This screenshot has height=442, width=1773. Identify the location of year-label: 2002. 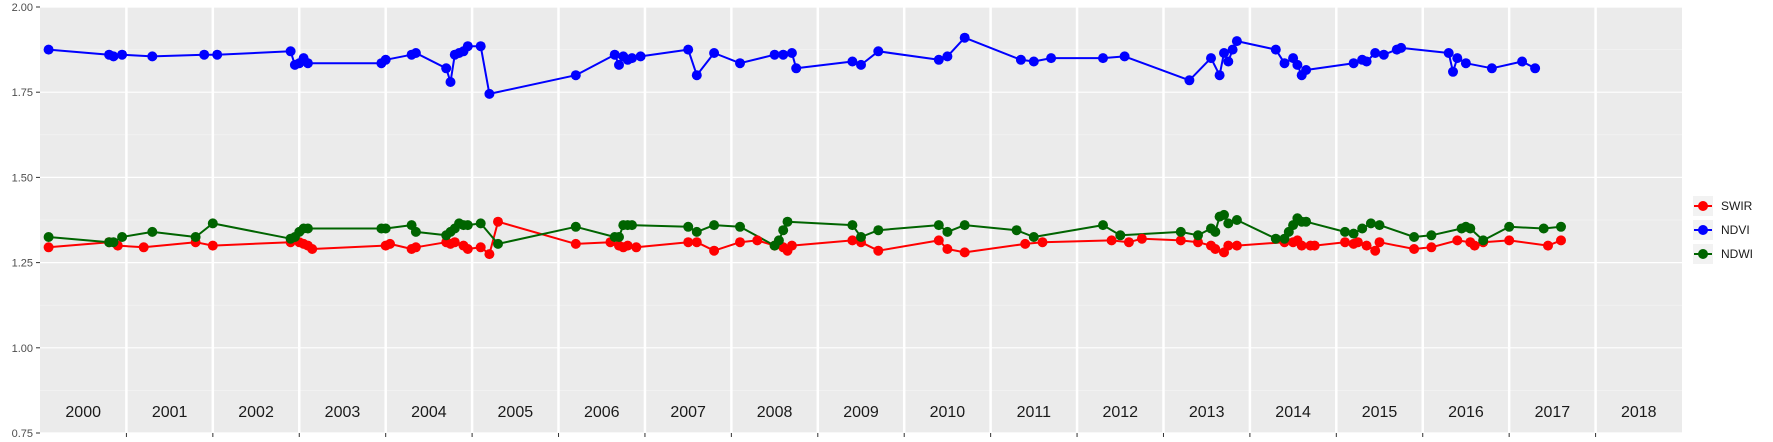
(256, 412).